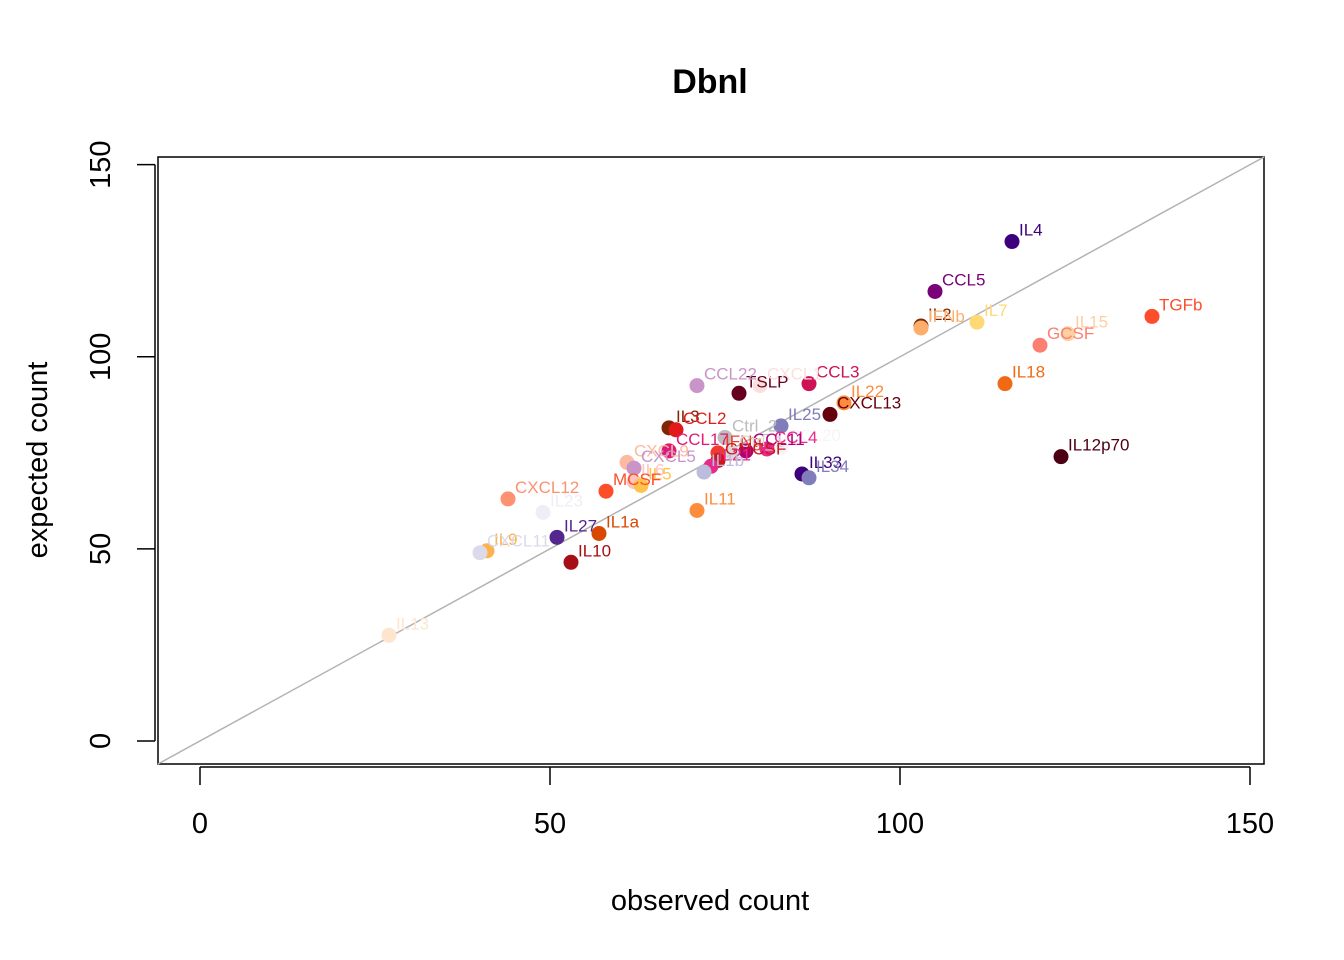  Describe the element at coordinates (900, 824) in the screenshot. I see `x-tick-label: 100` at that location.